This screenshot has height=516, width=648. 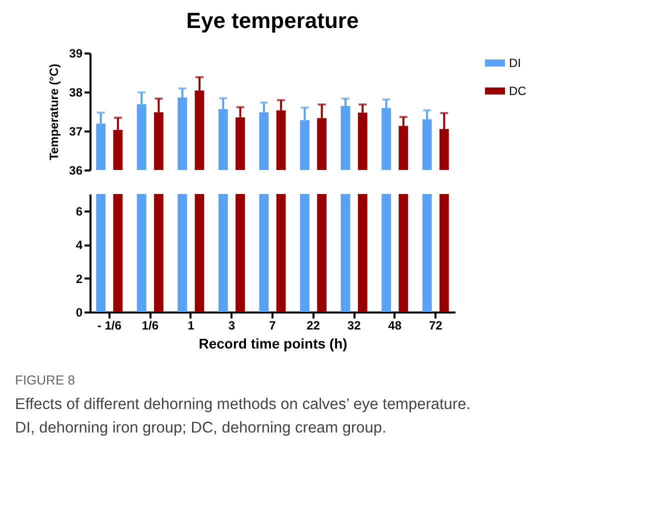 What do you see at coordinates (109, 325) in the screenshot?
I see `x-tick-label: - 1/6` at bounding box center [109, 325].